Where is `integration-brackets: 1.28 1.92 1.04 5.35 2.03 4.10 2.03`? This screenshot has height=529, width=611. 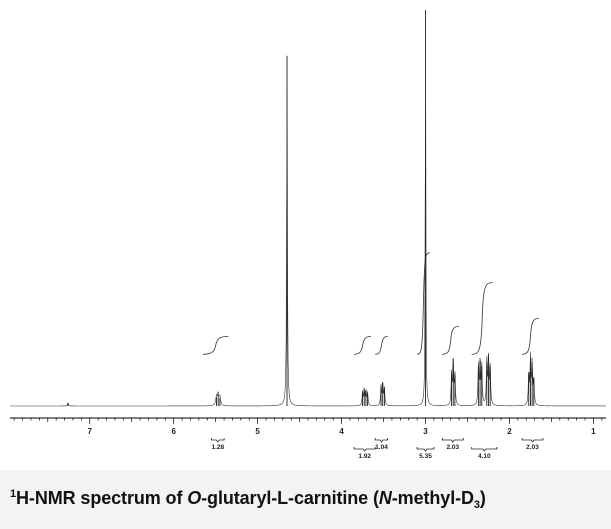
integration-brackets: 1.28 1.92 1.04 5.35 2.03 4.10 2.03 is located at coordinates (377, 449).